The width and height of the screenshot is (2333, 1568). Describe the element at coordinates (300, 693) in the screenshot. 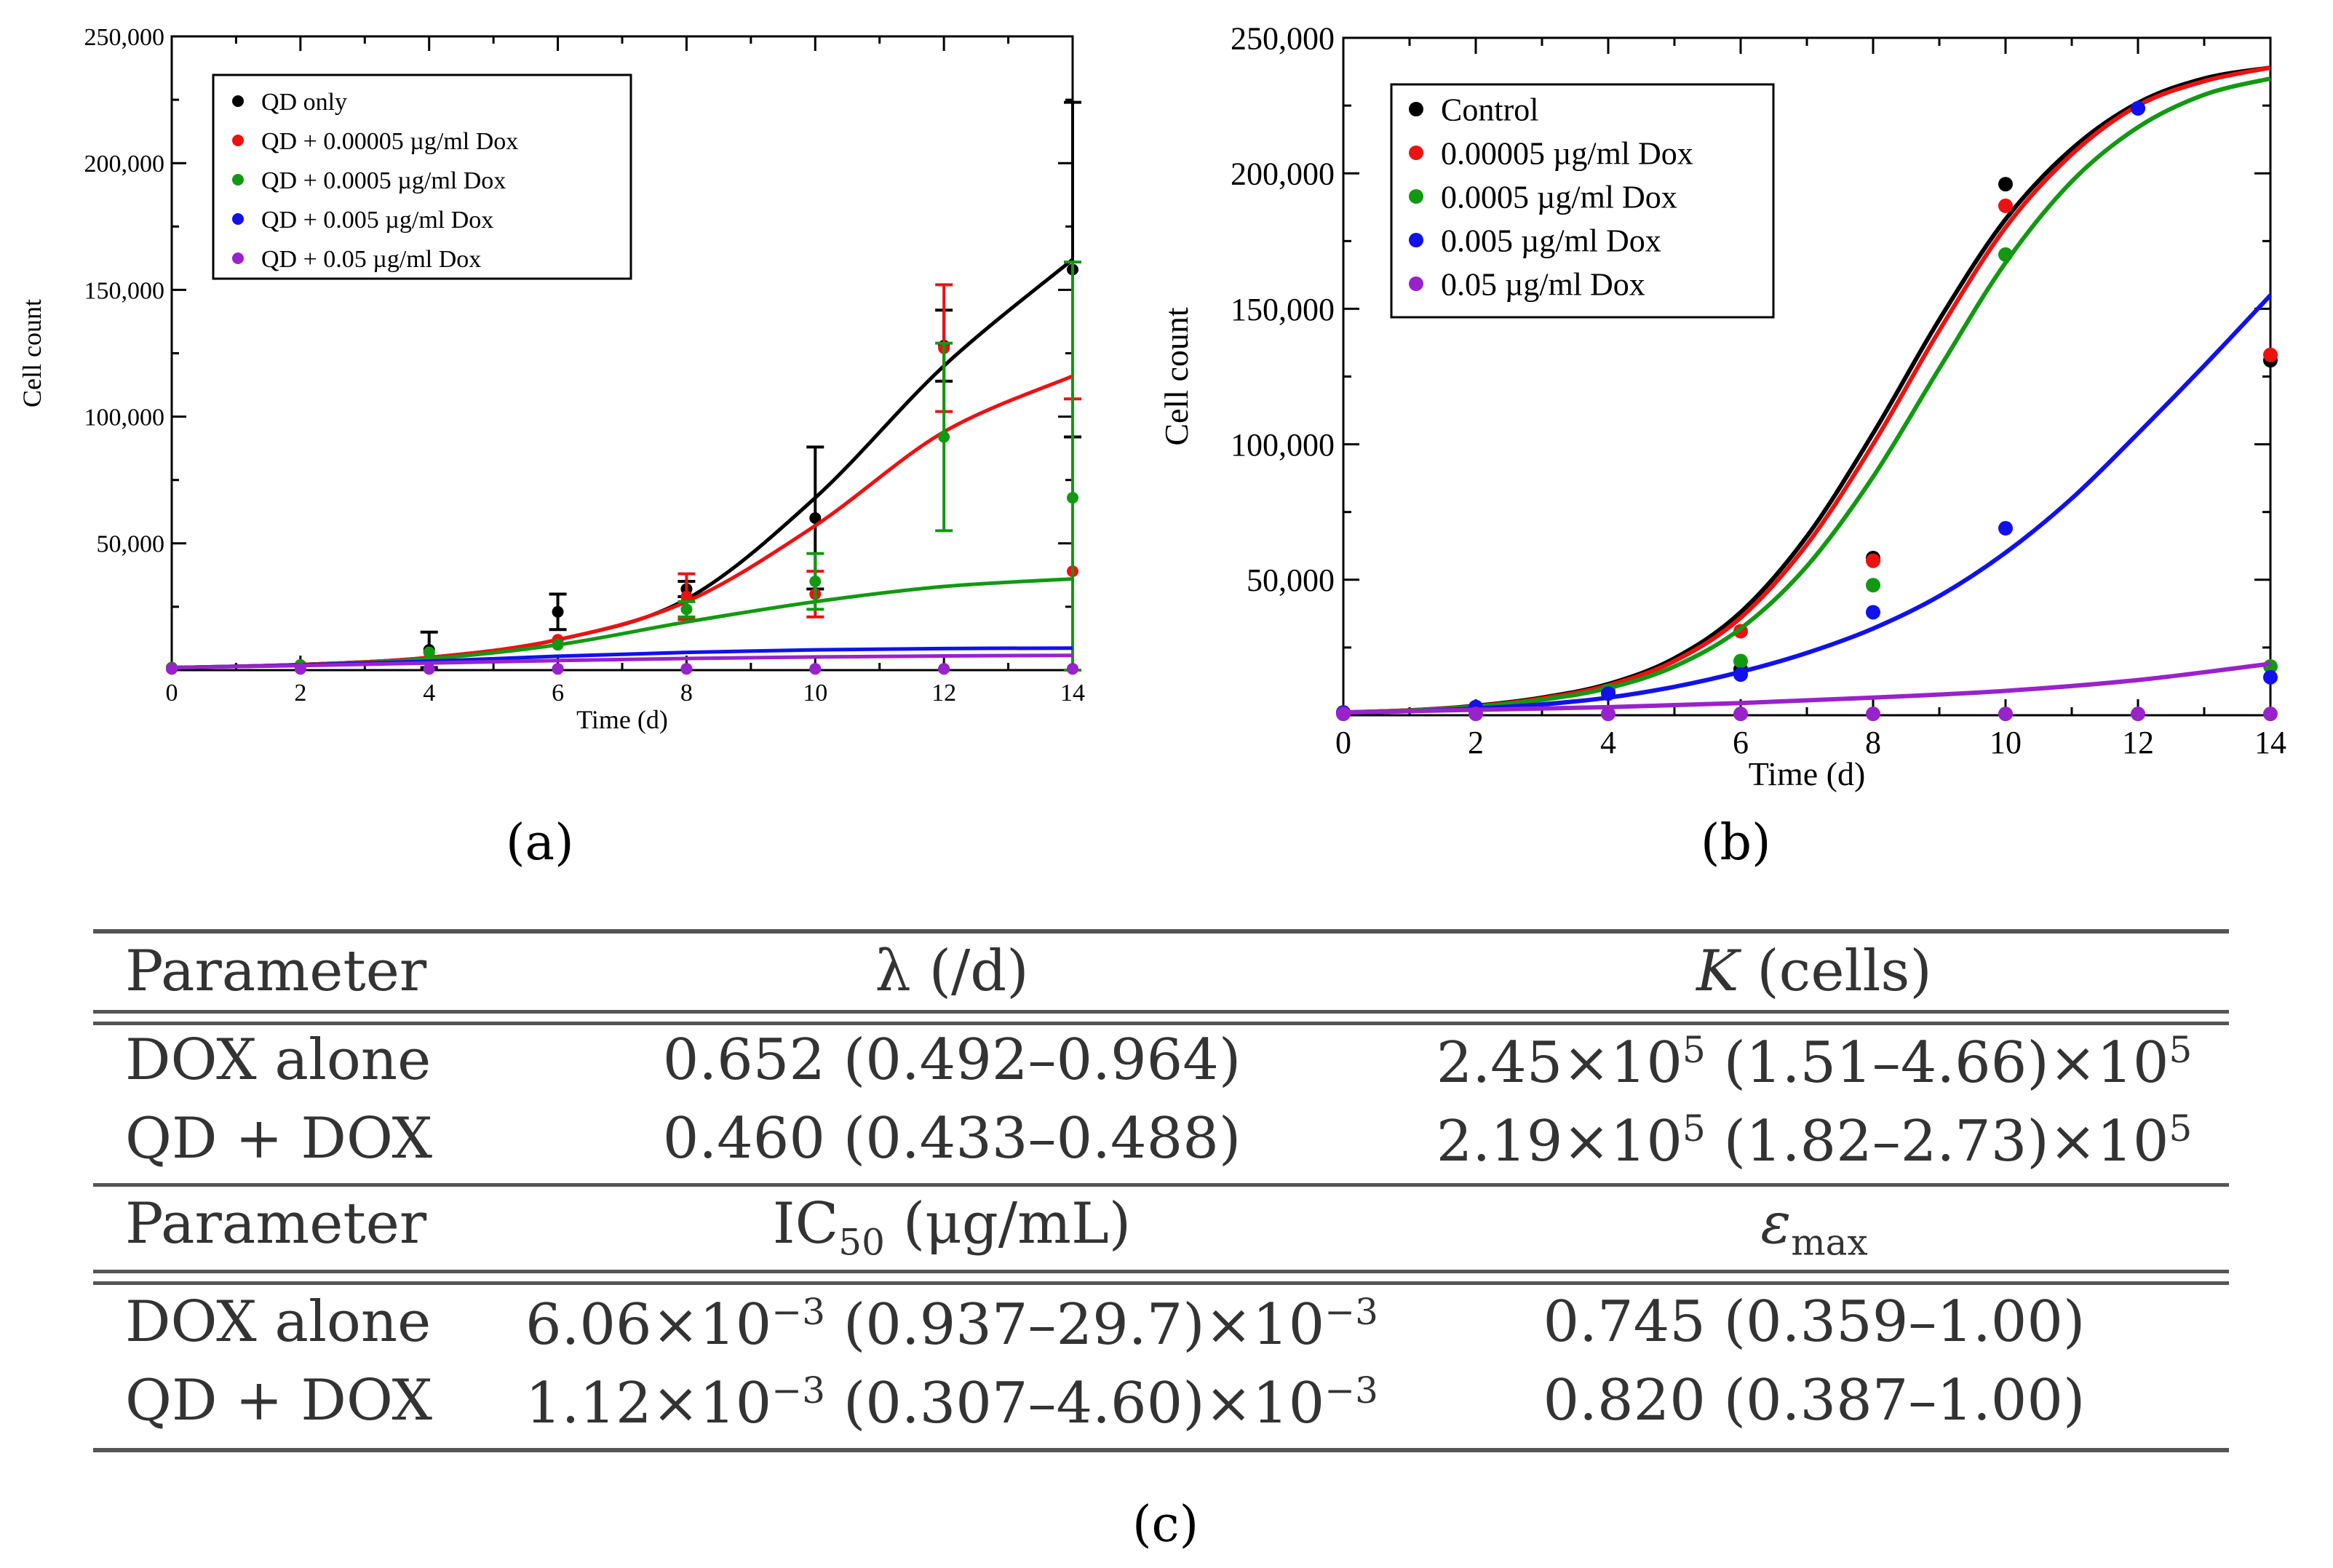

I see `x-tick-label: 2` at that location.